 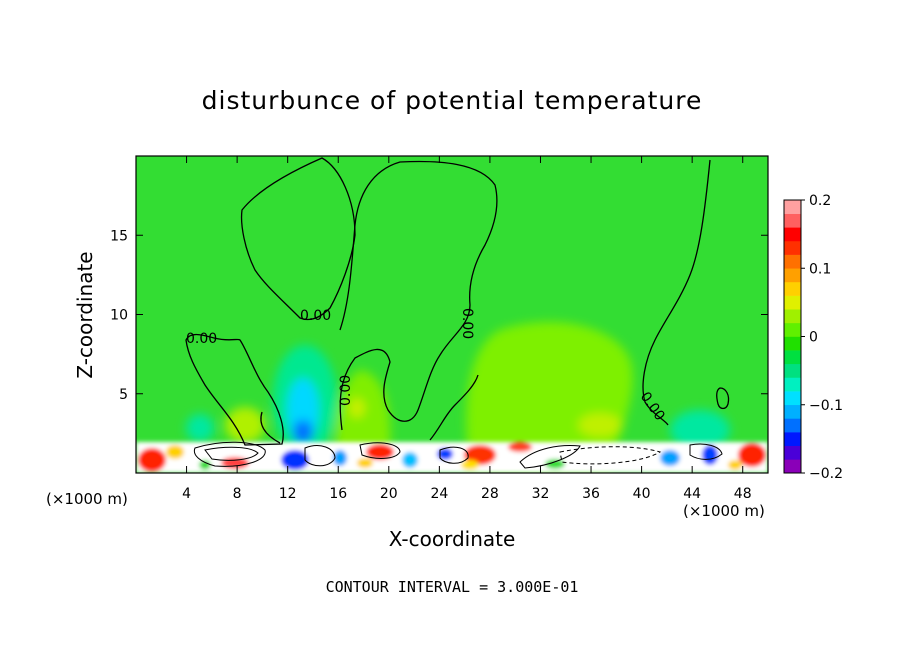 I want to click on boundary-layer, so click(x=452, y=457).